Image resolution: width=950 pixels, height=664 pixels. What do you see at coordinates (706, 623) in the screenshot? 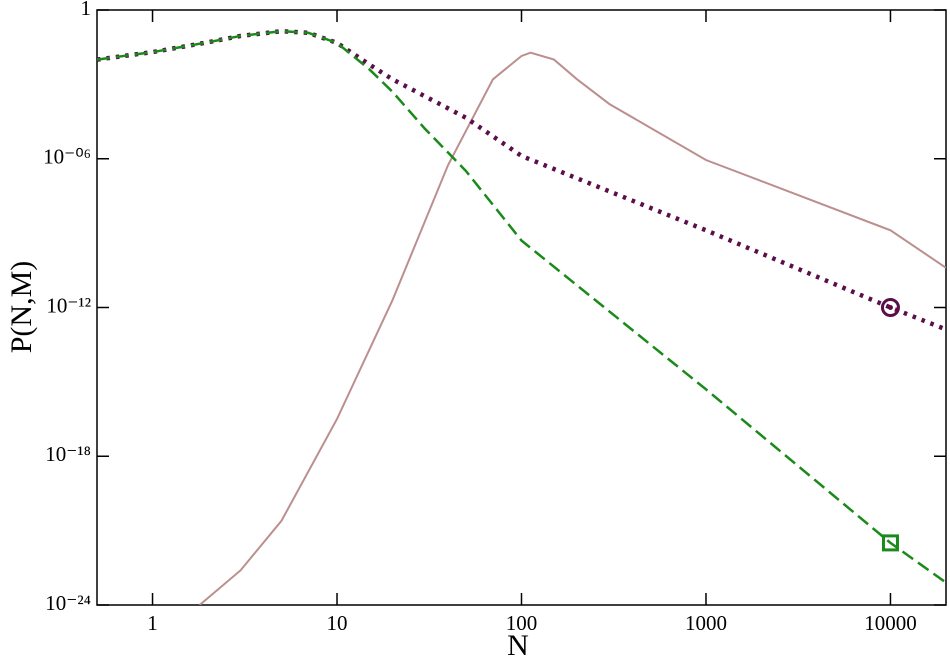
I see `x-tick-label: 1000` at bounding box center [706, 623].